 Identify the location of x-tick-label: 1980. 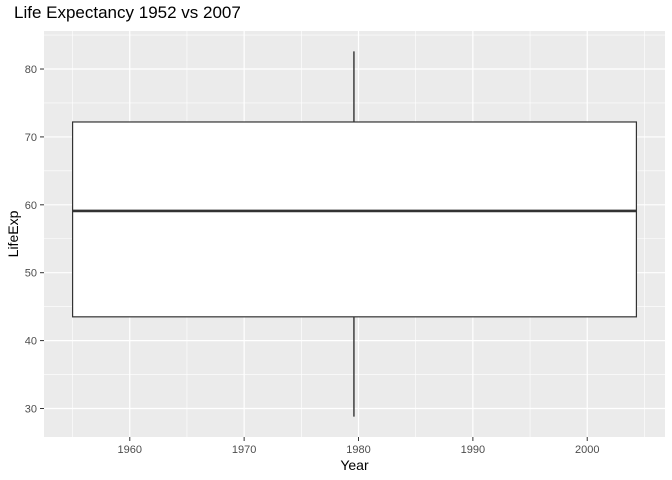
(358, 450).